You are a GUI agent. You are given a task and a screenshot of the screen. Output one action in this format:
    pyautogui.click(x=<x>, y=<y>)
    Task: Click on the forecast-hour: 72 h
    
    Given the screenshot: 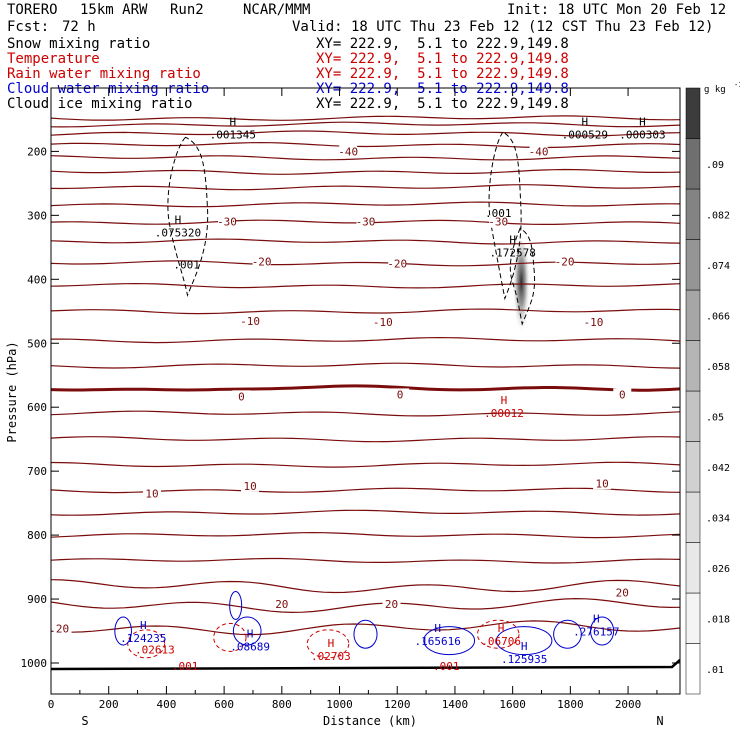 What is the action you would take?
    pyautogui.click(x=79, y=27)
    